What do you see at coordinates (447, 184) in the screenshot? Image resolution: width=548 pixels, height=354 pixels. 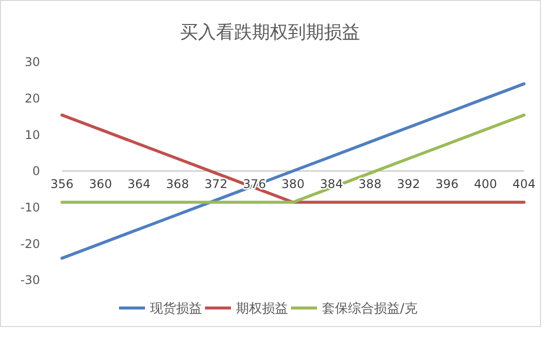 I see `x-tick-label: 396` at bounding box center [447, 184].